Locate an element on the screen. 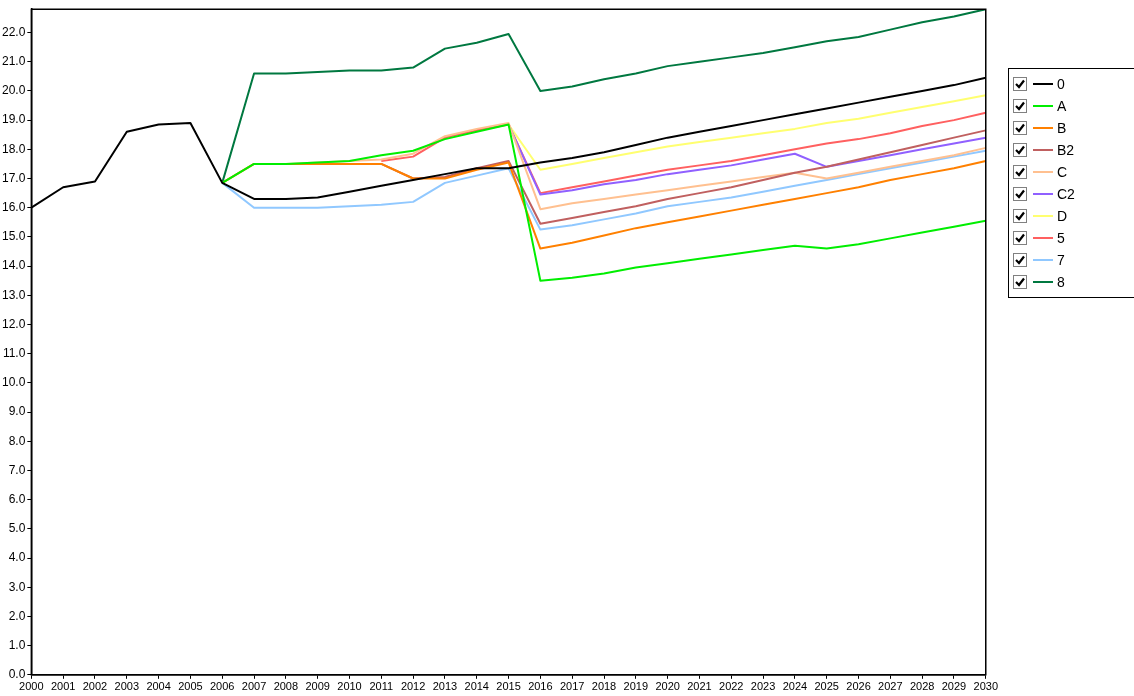 The width and height of the screenshot is (1134, 696). x-tick-label: 2027 is located at coordinates (890, 686).